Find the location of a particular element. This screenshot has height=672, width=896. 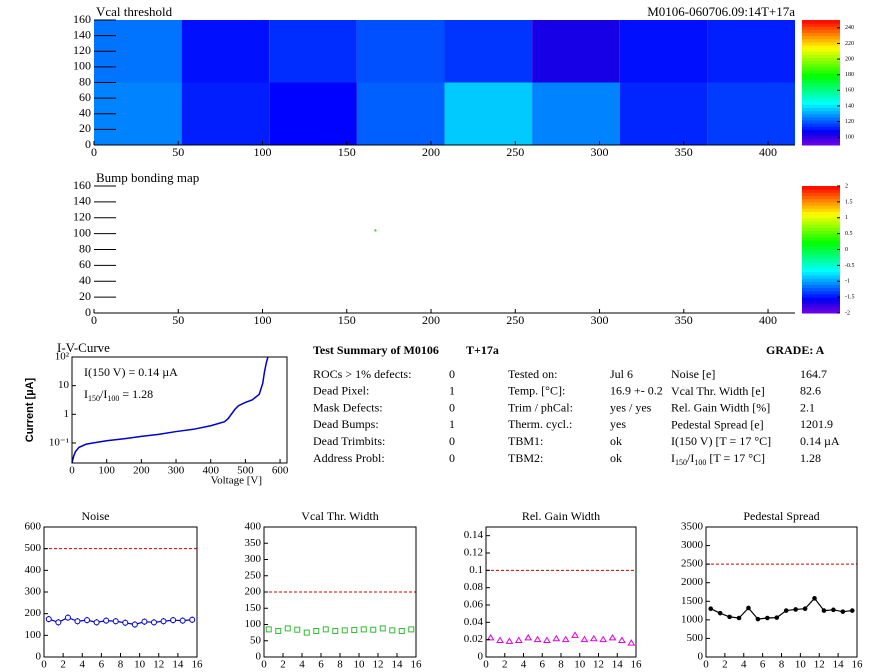

y-tick-label: 1500 is located at coordinates (692, 601).